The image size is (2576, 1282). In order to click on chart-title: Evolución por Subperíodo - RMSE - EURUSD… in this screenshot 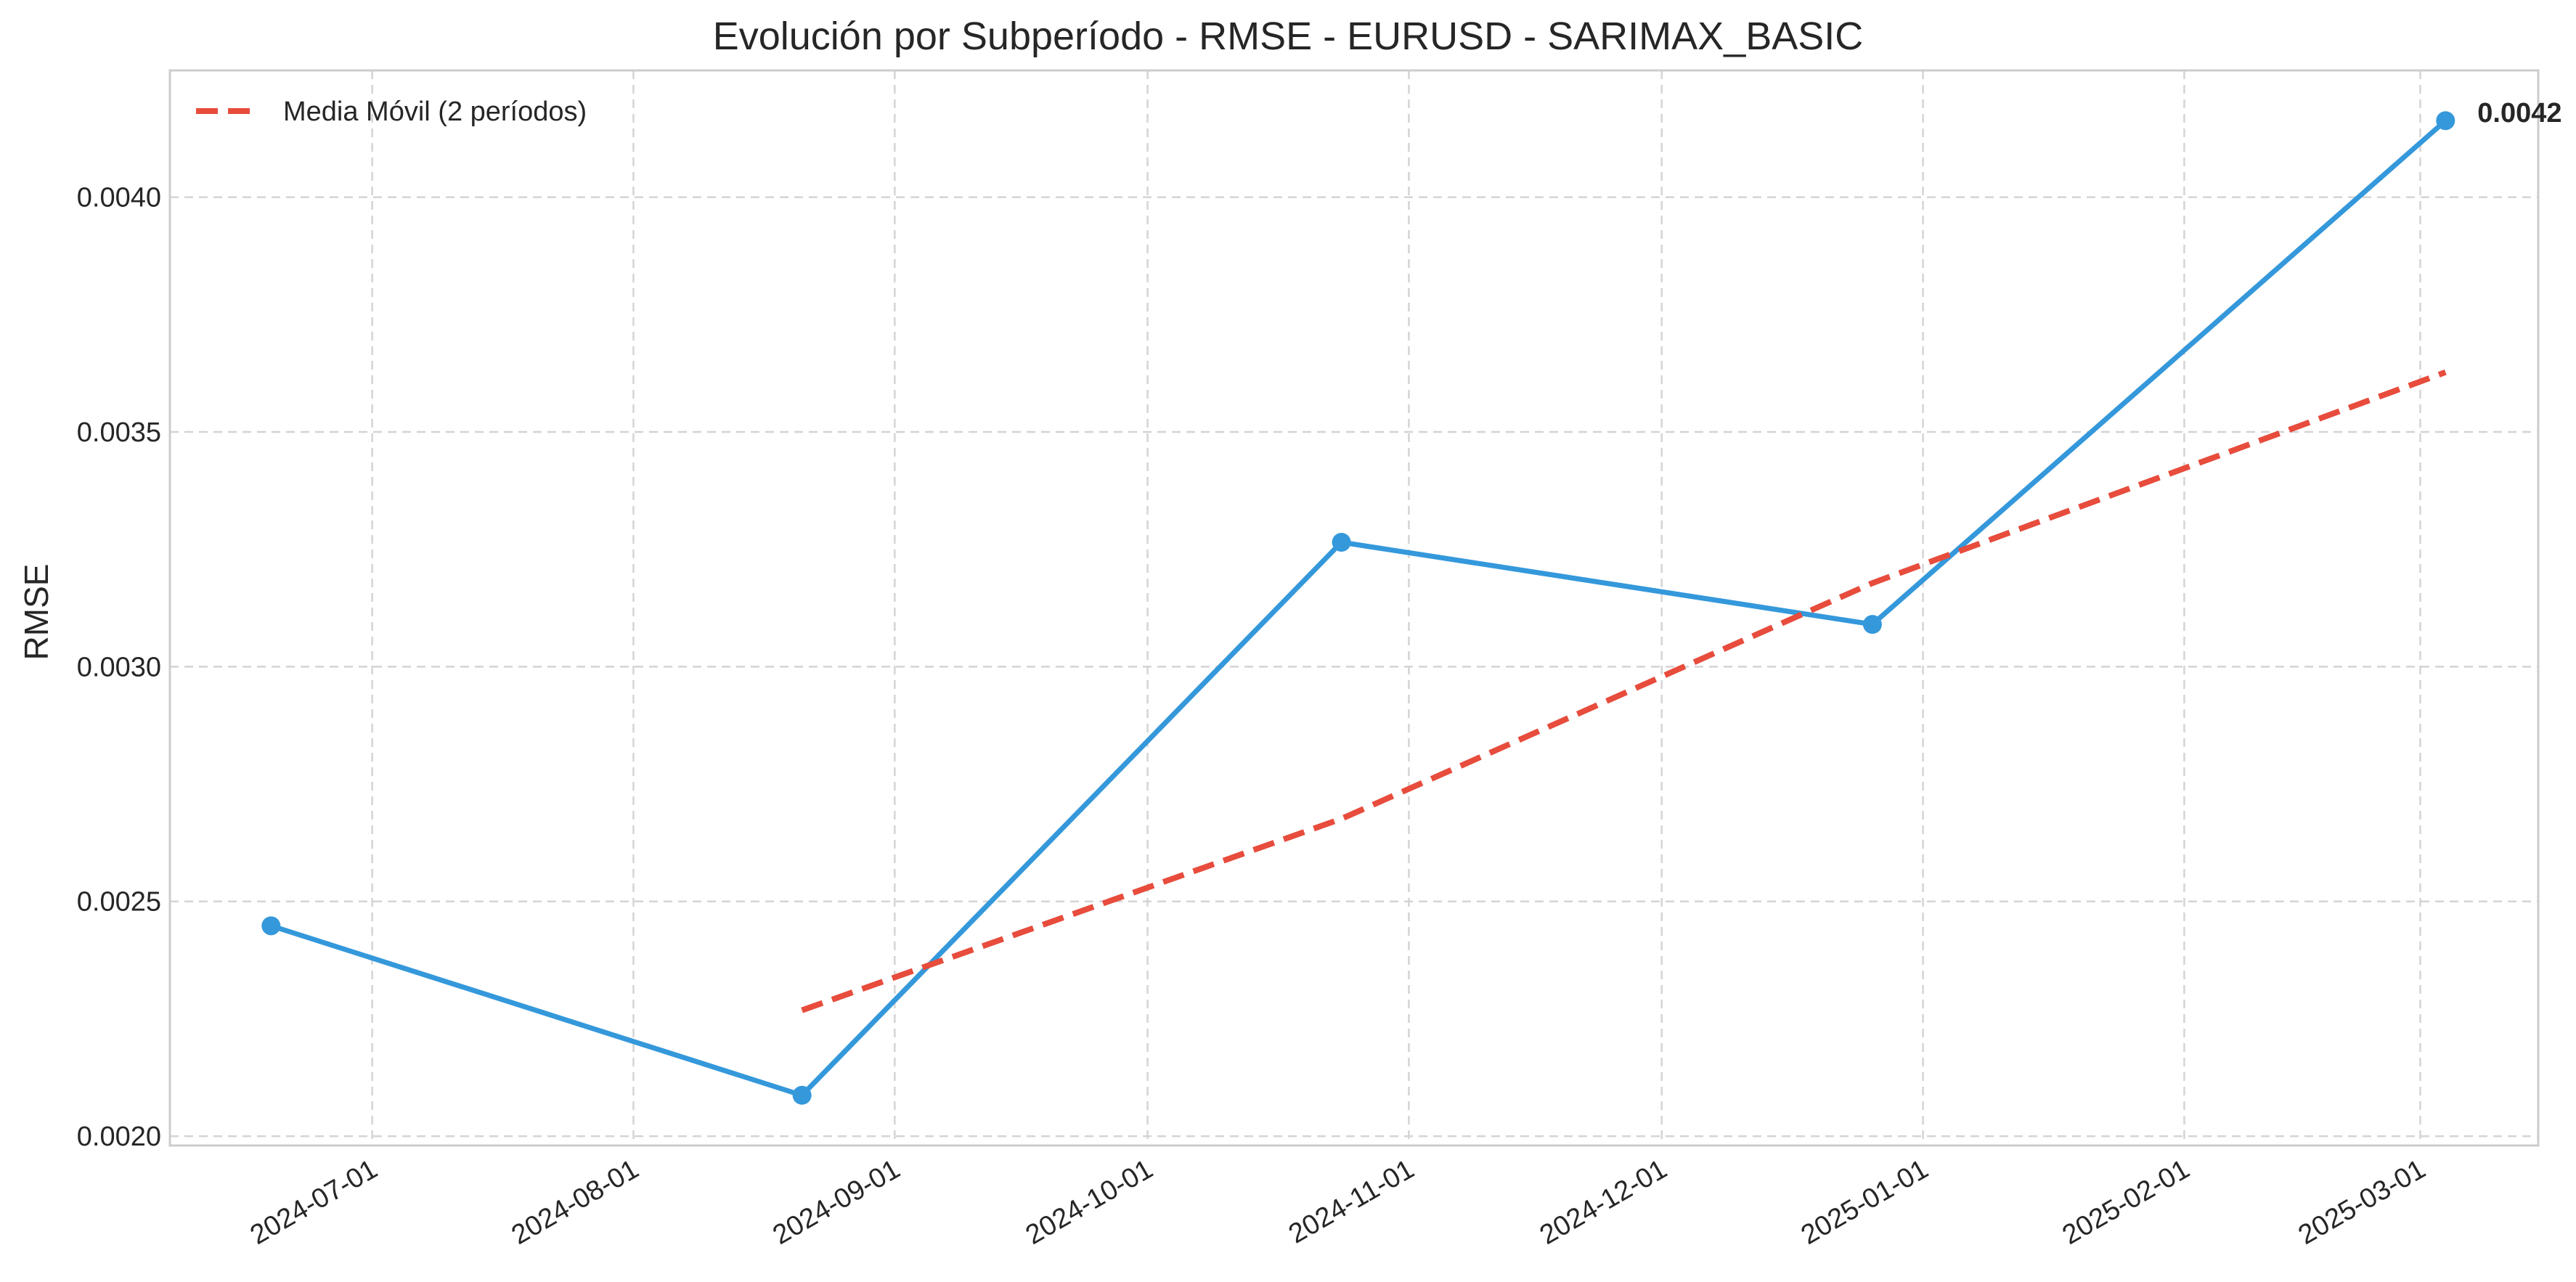, I will do `click(1288, 36)`.